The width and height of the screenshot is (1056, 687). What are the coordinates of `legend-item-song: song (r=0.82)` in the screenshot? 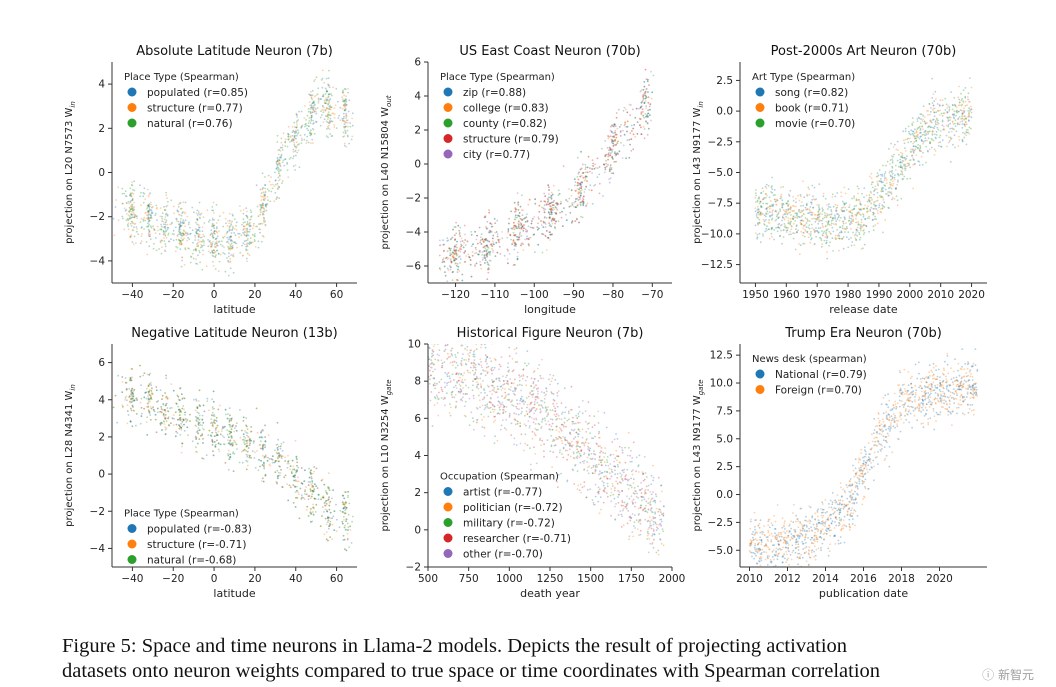 It's located at (811, 93).